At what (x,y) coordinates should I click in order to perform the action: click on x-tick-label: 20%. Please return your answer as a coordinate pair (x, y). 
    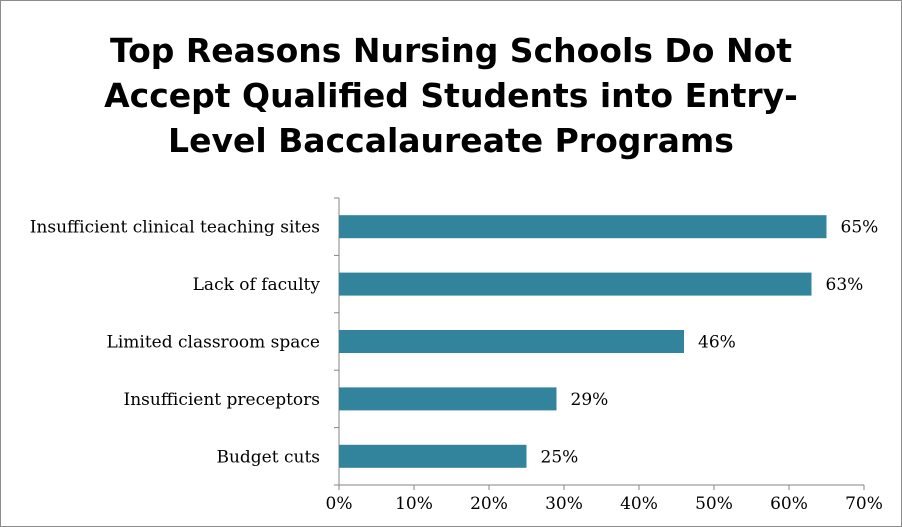
    Looking at the image, I should click on (489, 504).